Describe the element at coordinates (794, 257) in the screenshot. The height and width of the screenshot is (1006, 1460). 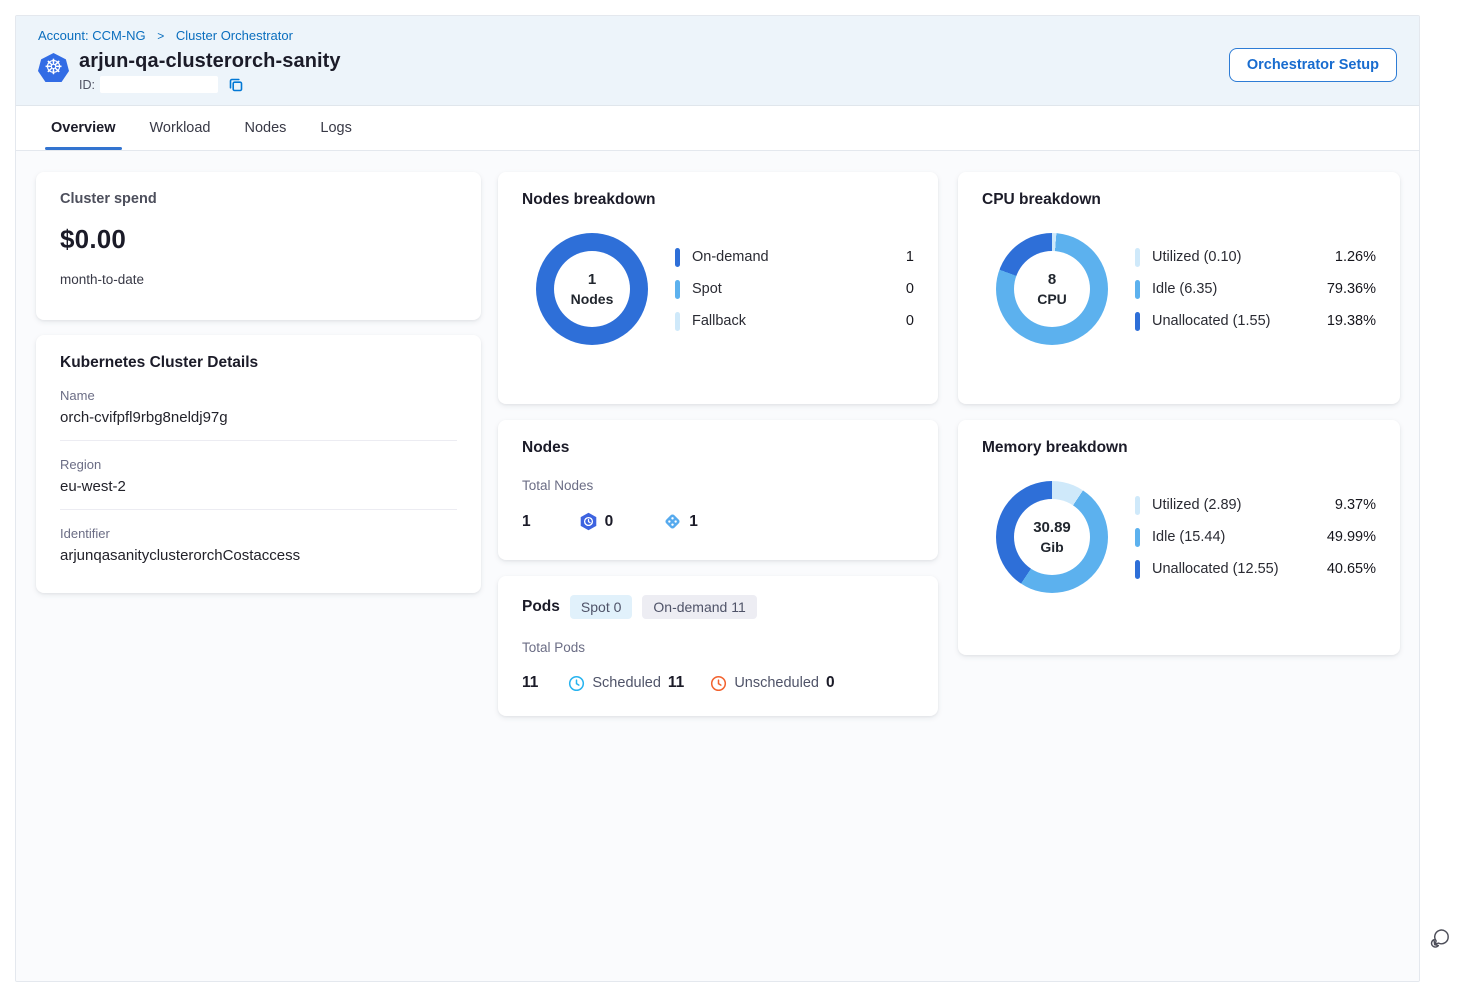
I see `legend-item-on-demand: On-demand 1` at that location.